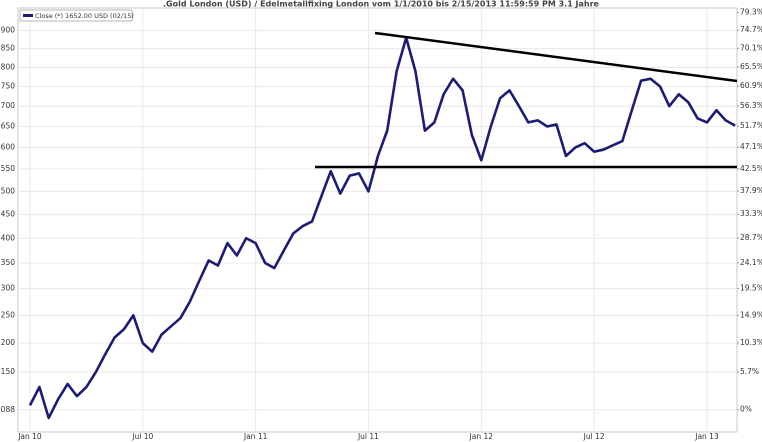 The width and height of the screenshot is (762, 442). Describe the element at coordinates (751, 47) in the screenshot. I see `y2-tick-label: 70.1%` at that location.